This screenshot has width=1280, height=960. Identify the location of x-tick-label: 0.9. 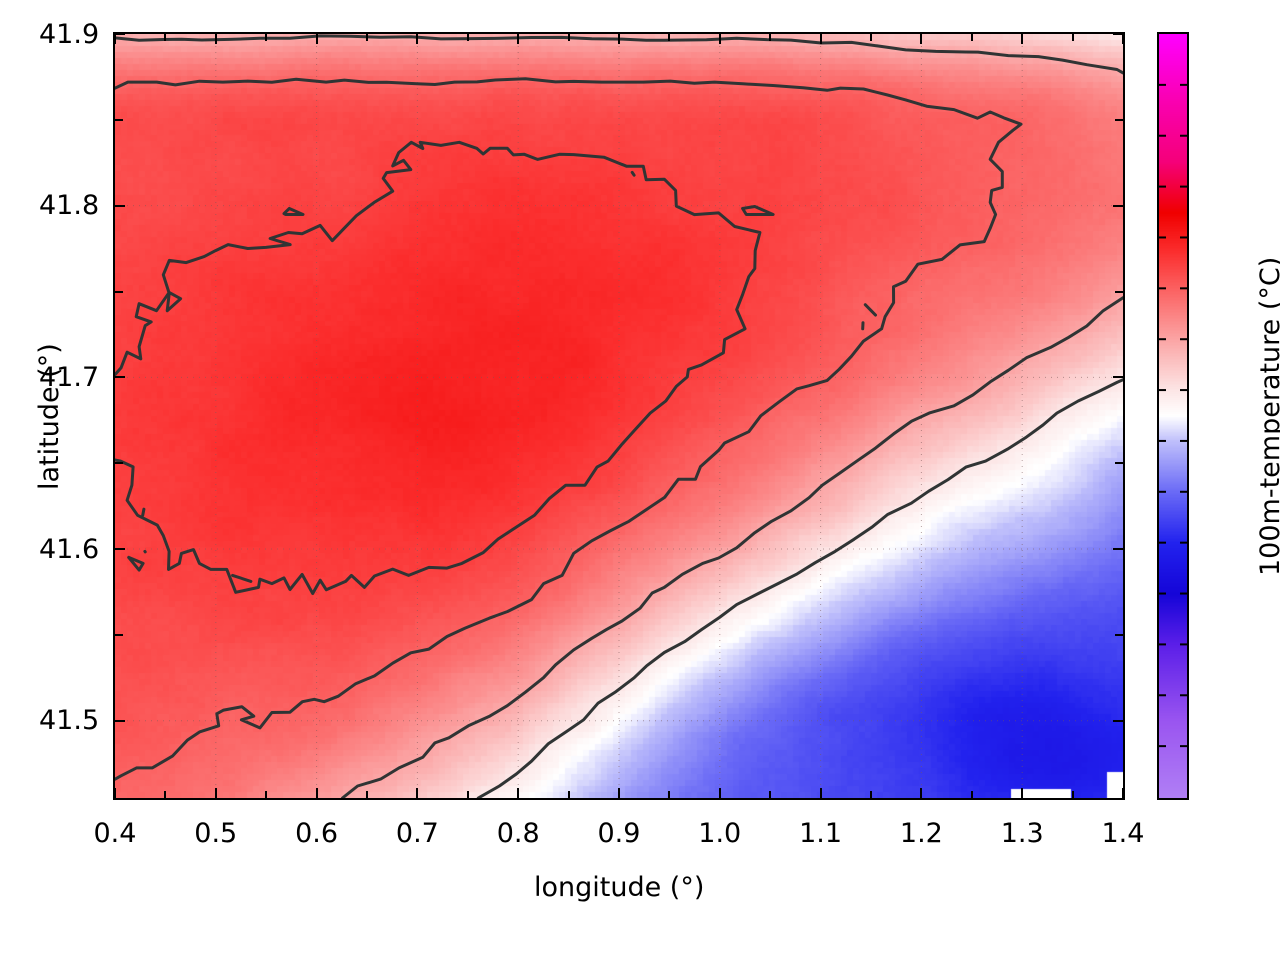
(619, 833).